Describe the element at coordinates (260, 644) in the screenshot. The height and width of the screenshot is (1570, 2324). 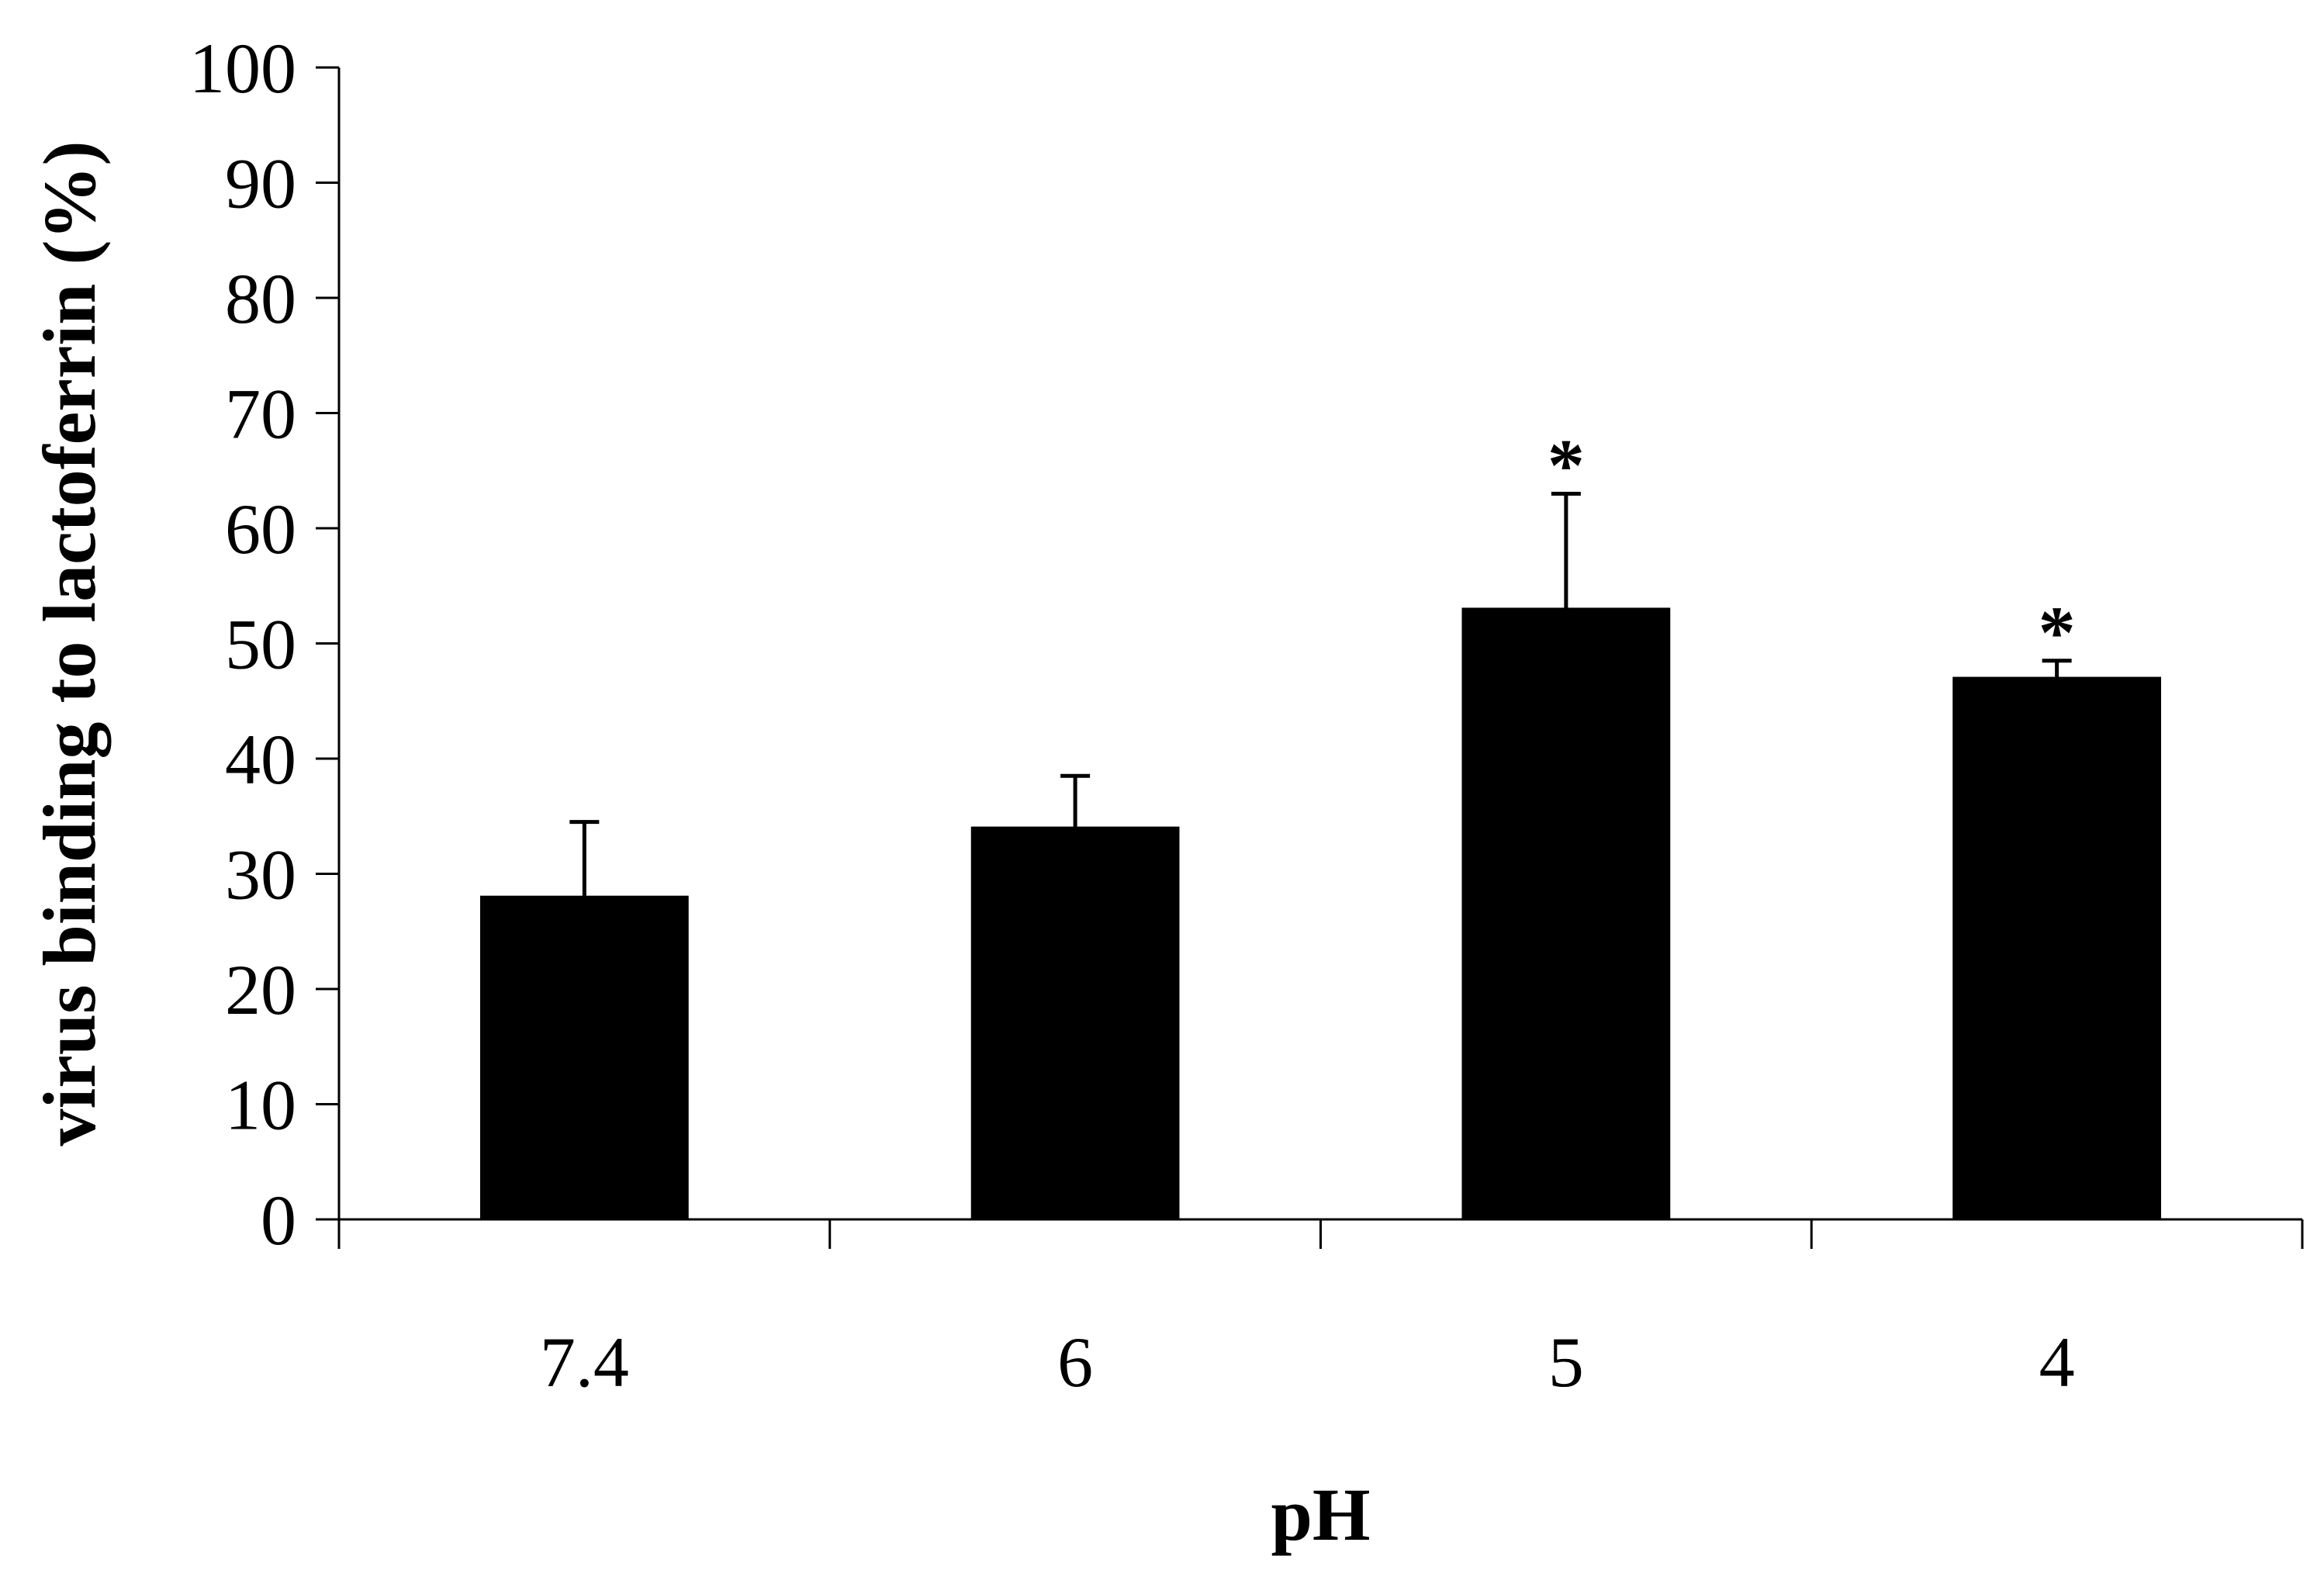
I see `y-tick-label: 50` at that location.